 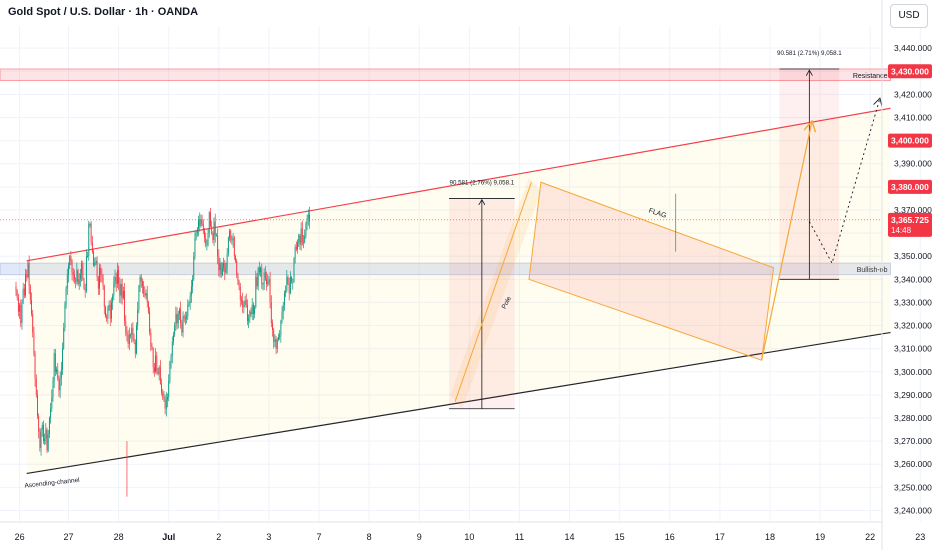 What do you see at coordinates (913, 118) in the screenshot?
I see `y-tick-label: 3,410.000` at bounding box center [913, 118].